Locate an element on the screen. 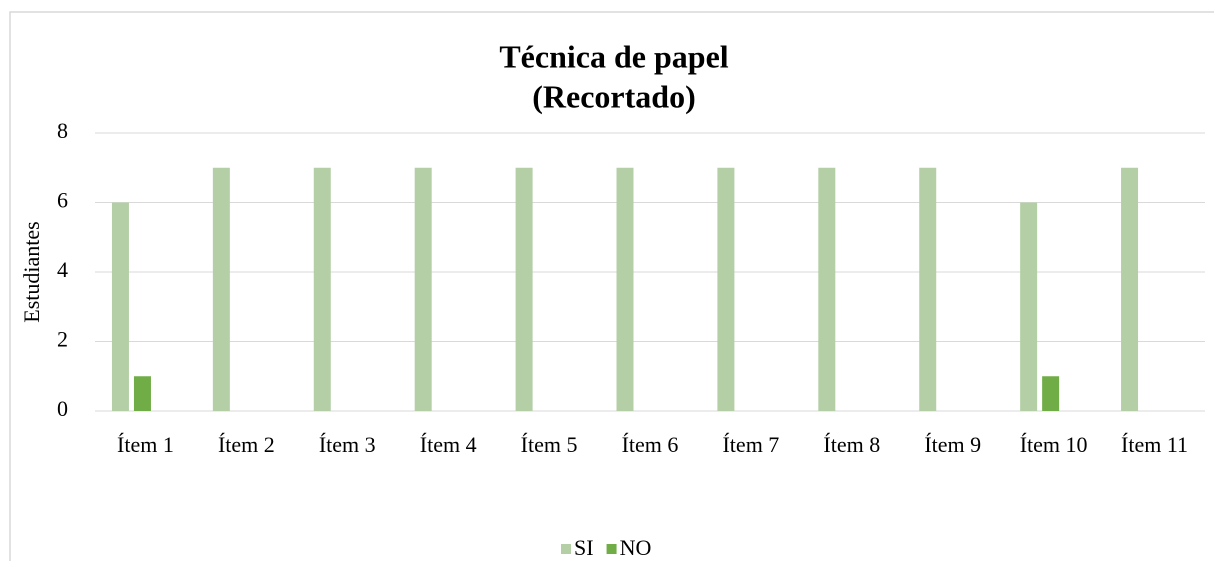  x-tick-label: Ítem 2 is located at coordinates (246, 444).